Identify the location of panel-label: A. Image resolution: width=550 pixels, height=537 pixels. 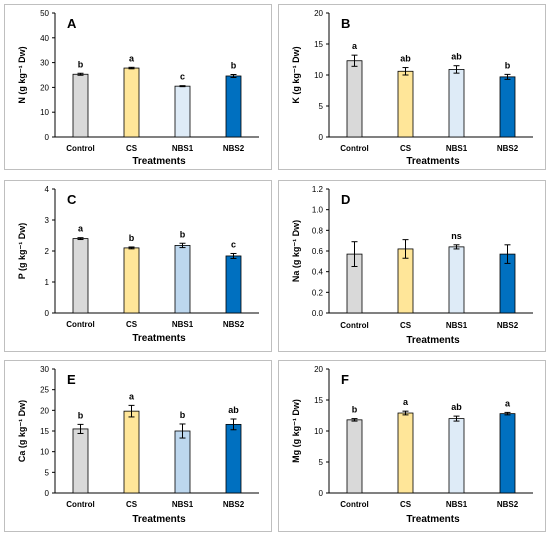
(72, 23).